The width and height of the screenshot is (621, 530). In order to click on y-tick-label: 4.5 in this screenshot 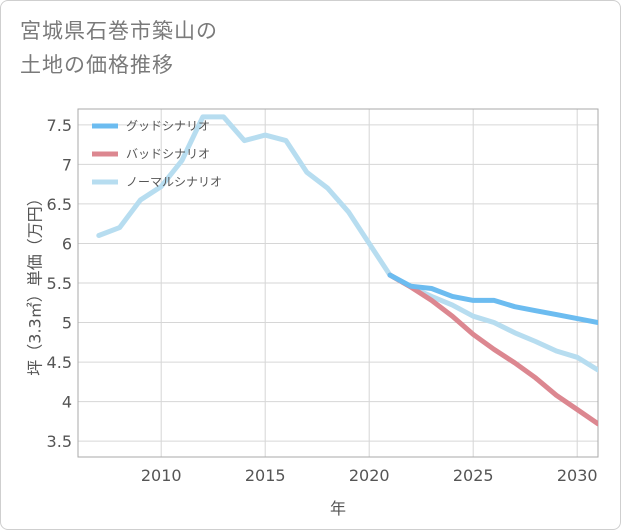, I will do `click(59, 362)`.